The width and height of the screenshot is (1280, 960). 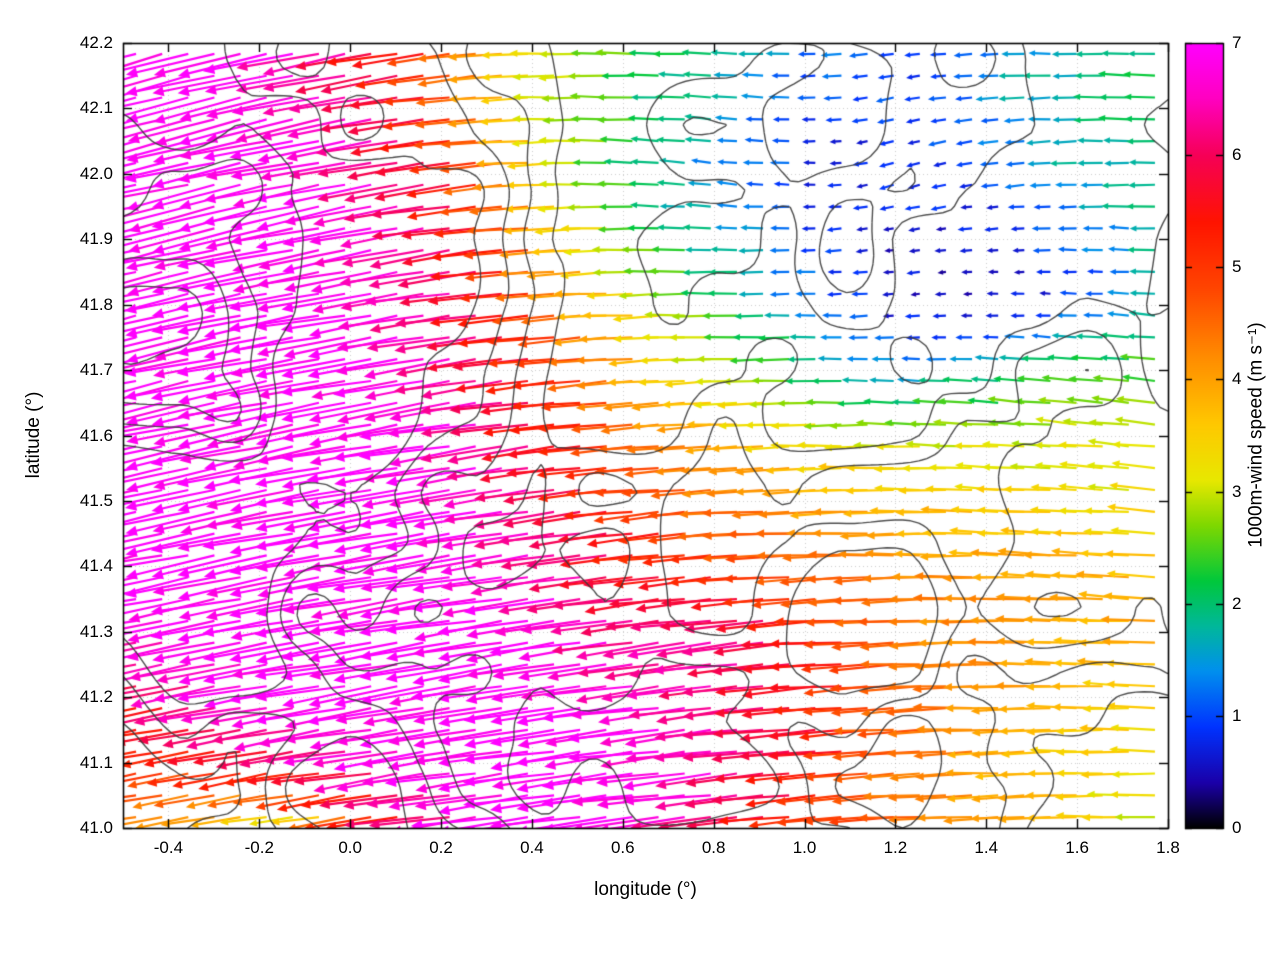 What do you see at coordinates (96, 108) in the screenshot?
I see `y-tick-label: 42.1` at bounding box center [96, 108].